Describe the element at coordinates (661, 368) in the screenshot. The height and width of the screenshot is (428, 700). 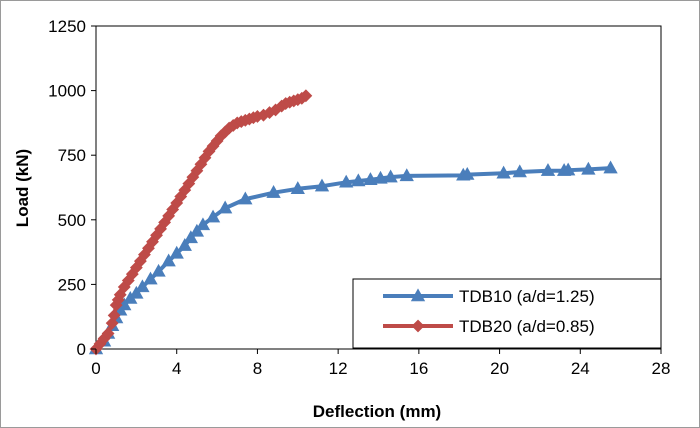
I see `x-tick-label: 28` at that location.